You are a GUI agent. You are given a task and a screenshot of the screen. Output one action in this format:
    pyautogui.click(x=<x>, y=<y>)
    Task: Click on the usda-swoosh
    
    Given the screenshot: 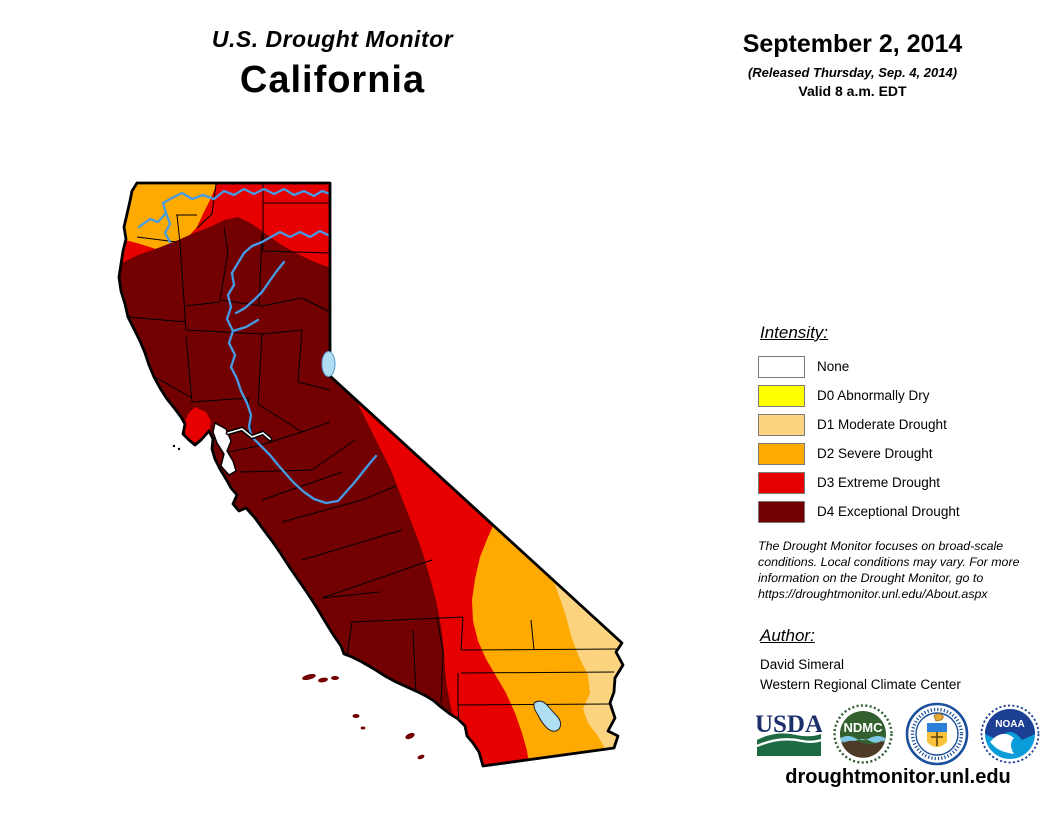 What is the action you would take?
    pyautogui.click(x=789, y=743)
    